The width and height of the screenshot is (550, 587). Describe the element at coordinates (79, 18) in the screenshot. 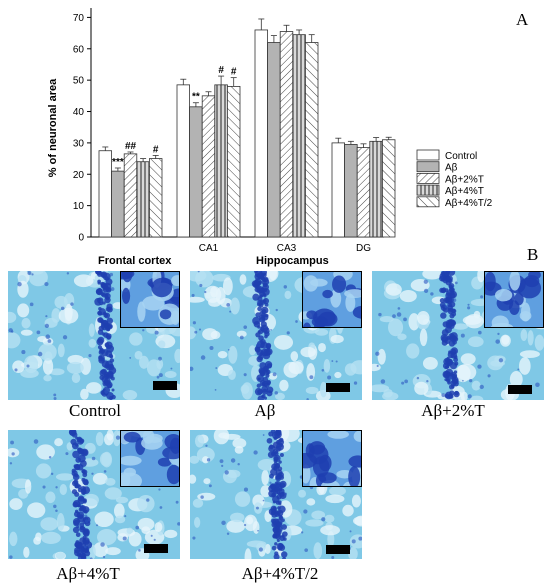

I see `y-tick-label: 70` at that location.